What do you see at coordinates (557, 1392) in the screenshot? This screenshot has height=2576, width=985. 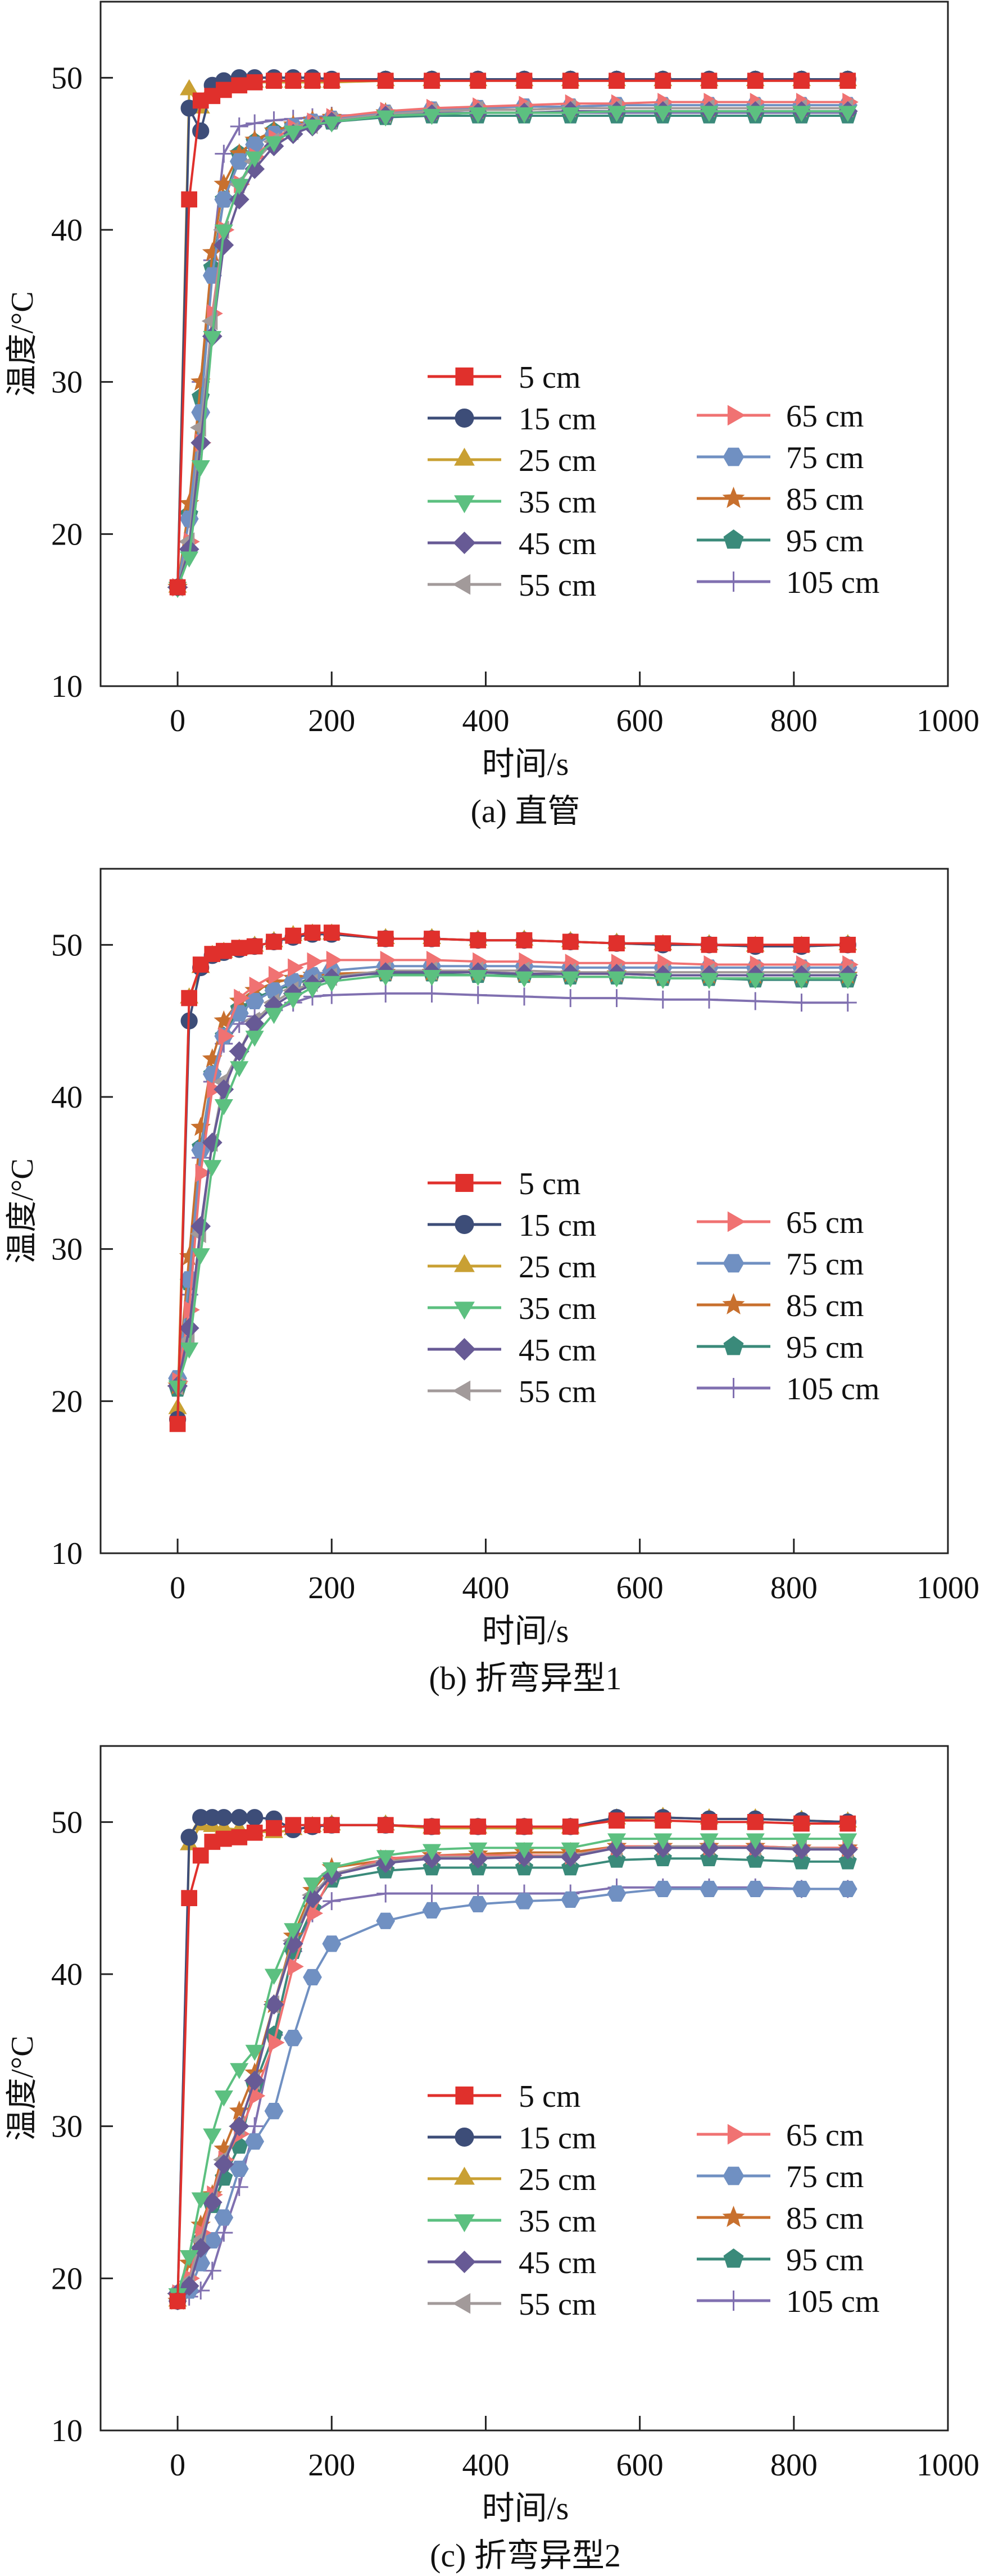 I see `legend-label: 55 cm` at bounding box center [557, 1392].